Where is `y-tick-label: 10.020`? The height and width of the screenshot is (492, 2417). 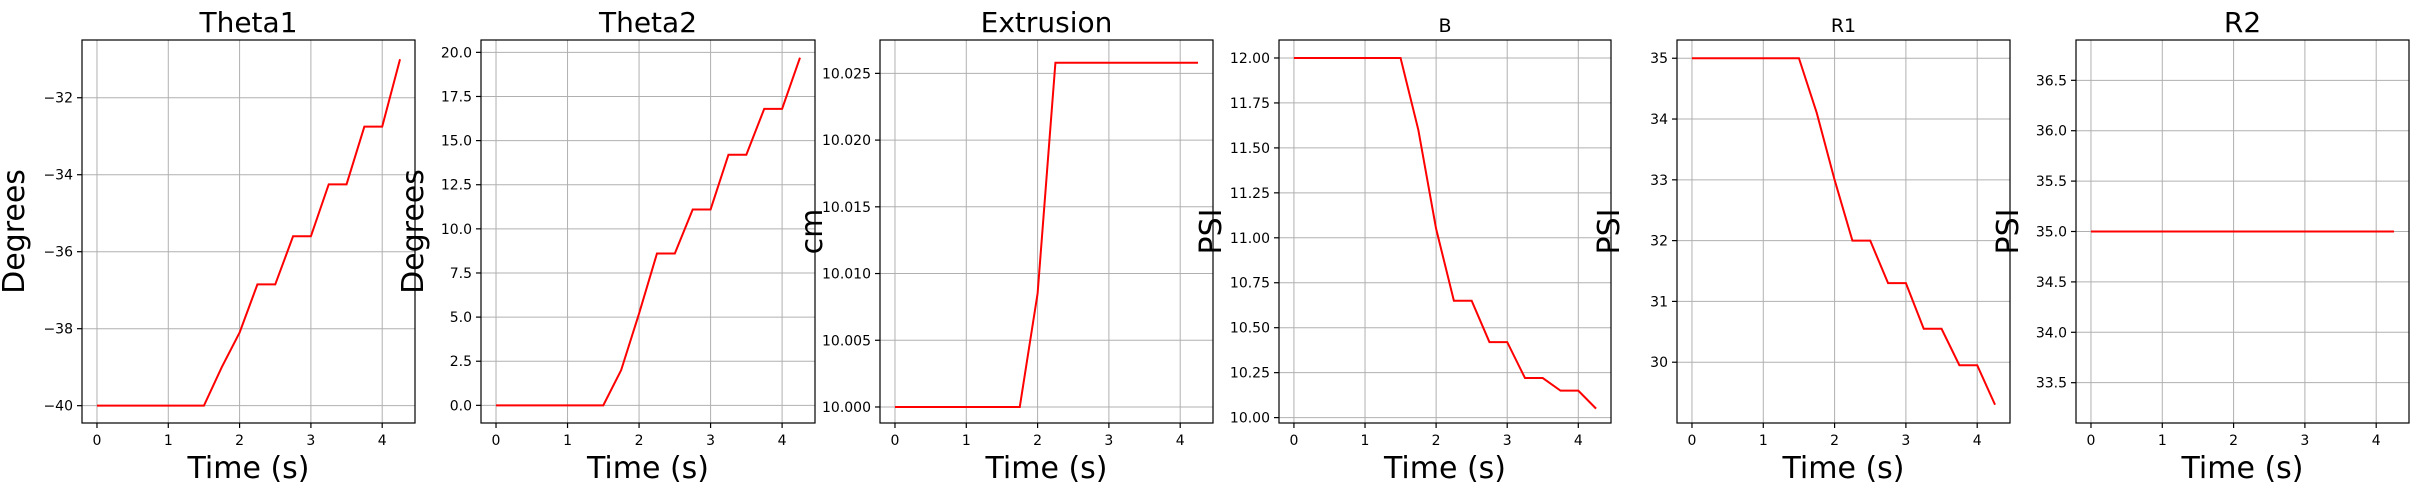
y-tick-label: 10.020 is located at coordinates (846, 141).